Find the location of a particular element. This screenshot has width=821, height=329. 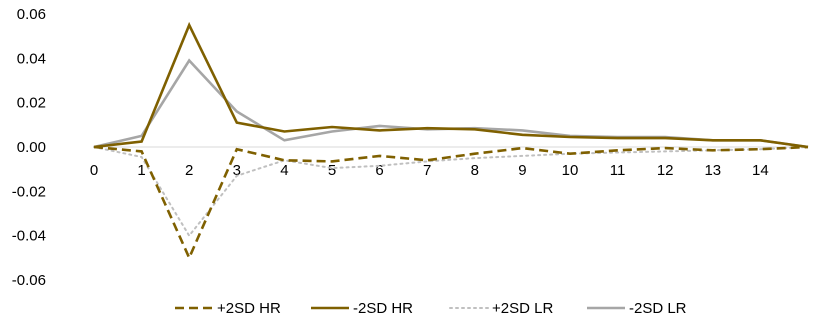

y-tick-label: 0.00 is located at coordinates (31, 147).